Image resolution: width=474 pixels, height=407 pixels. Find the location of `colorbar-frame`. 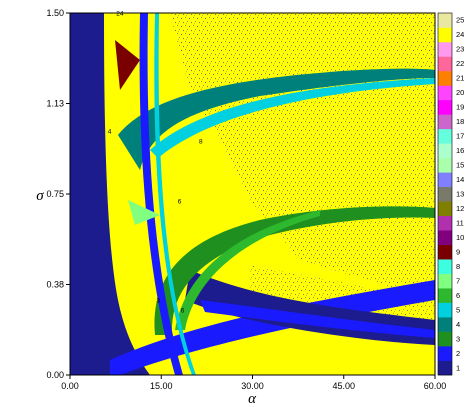

colorbar-frame is located at coordinates (445, 194).